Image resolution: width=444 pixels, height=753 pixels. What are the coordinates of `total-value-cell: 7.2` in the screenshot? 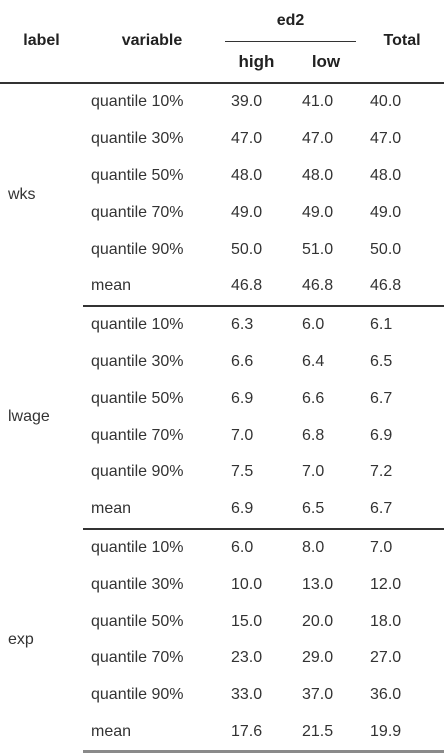 It's located at (381, 472).